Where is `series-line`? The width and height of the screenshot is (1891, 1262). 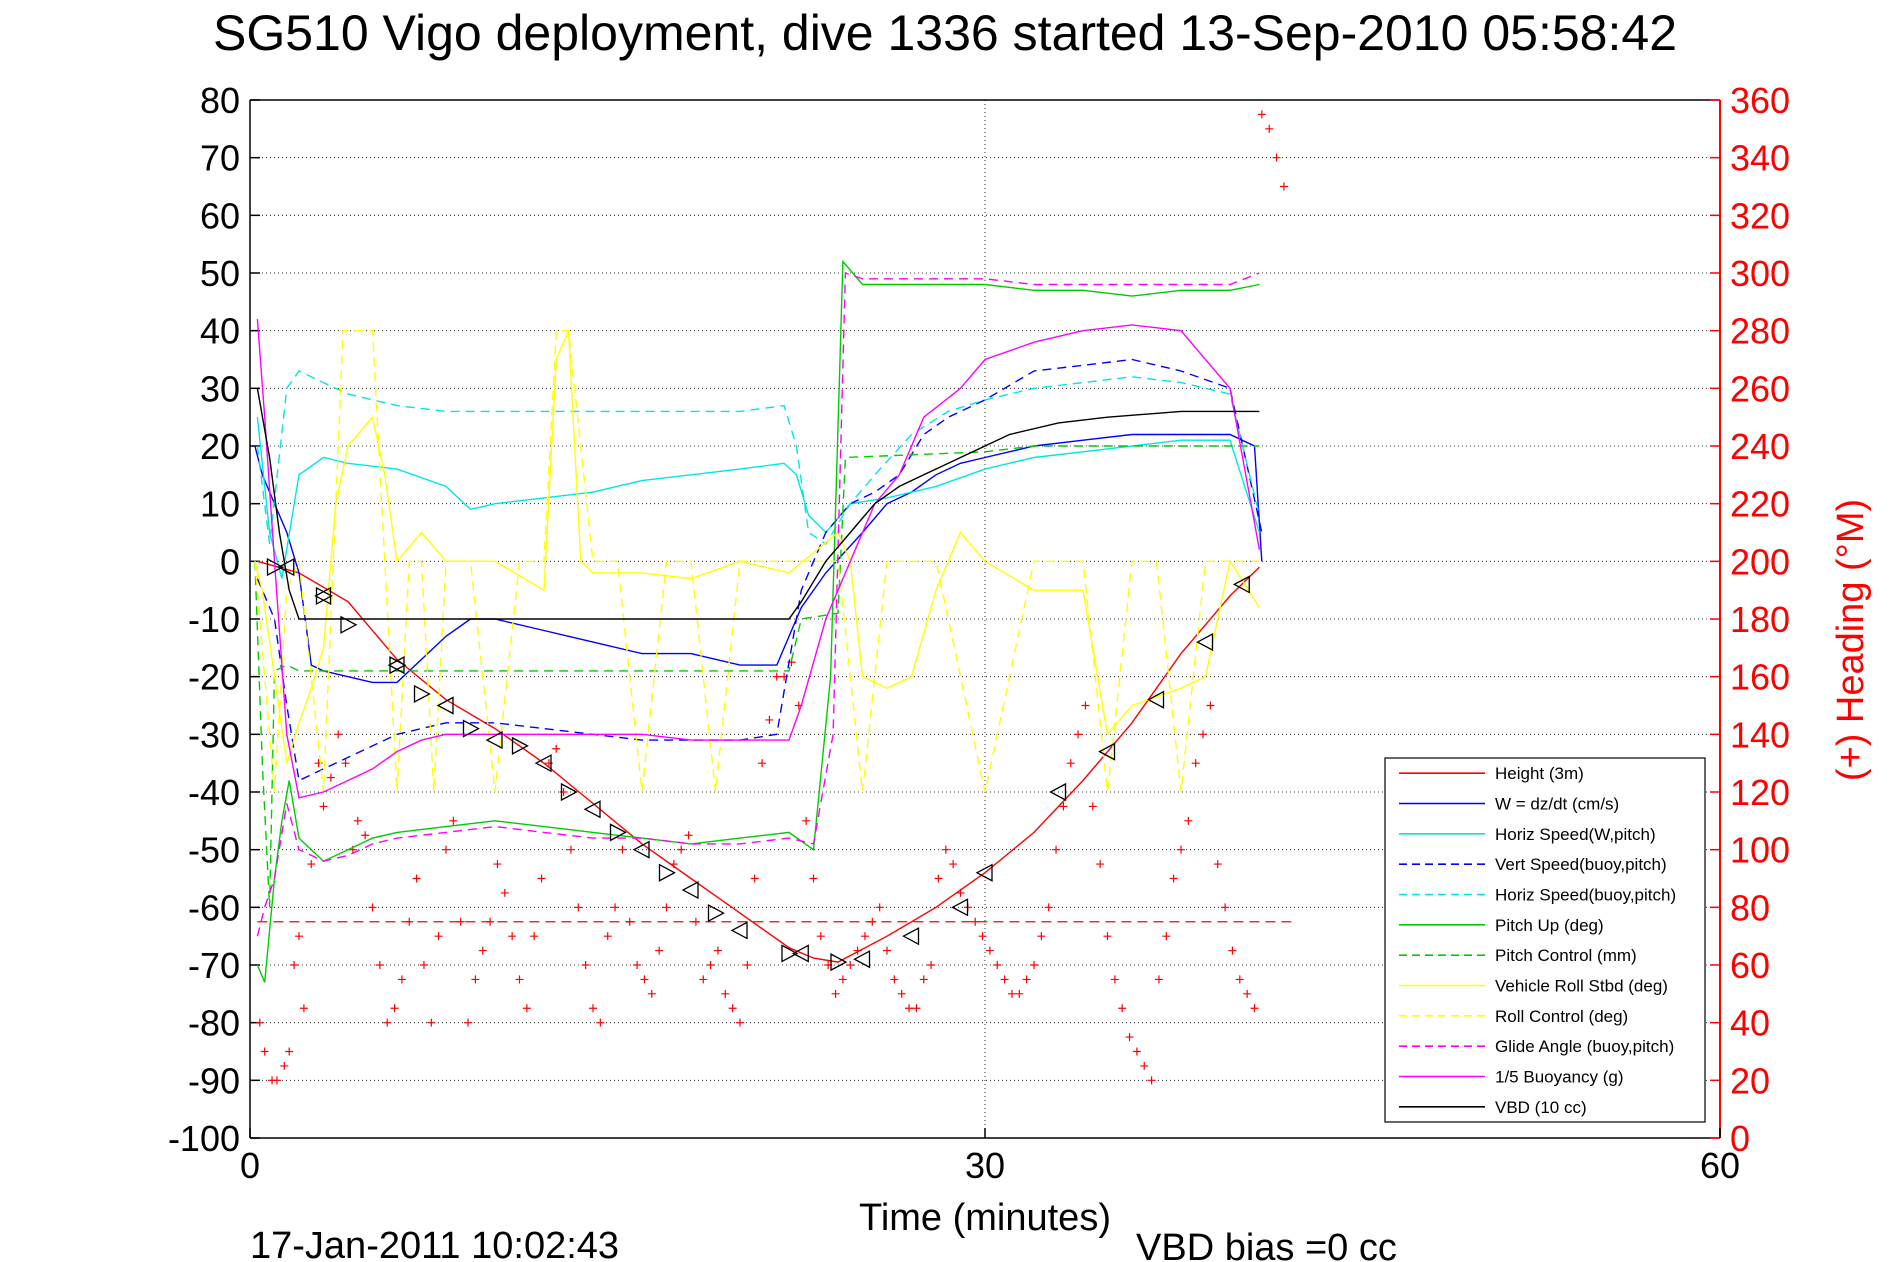
series-line is located at coordinates (758, 504).